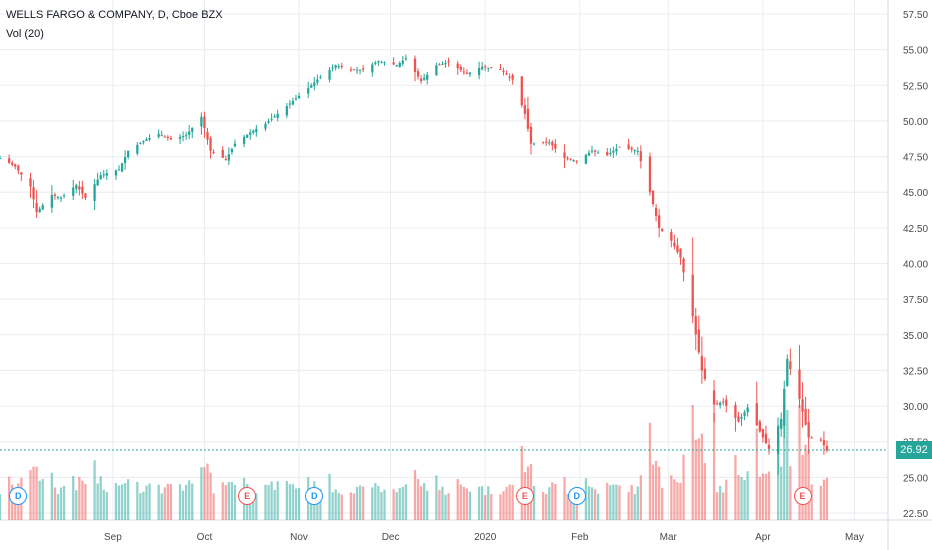 The image size is (932, 550). I want to click on x-tick-label: 2020, so click(485, 537).